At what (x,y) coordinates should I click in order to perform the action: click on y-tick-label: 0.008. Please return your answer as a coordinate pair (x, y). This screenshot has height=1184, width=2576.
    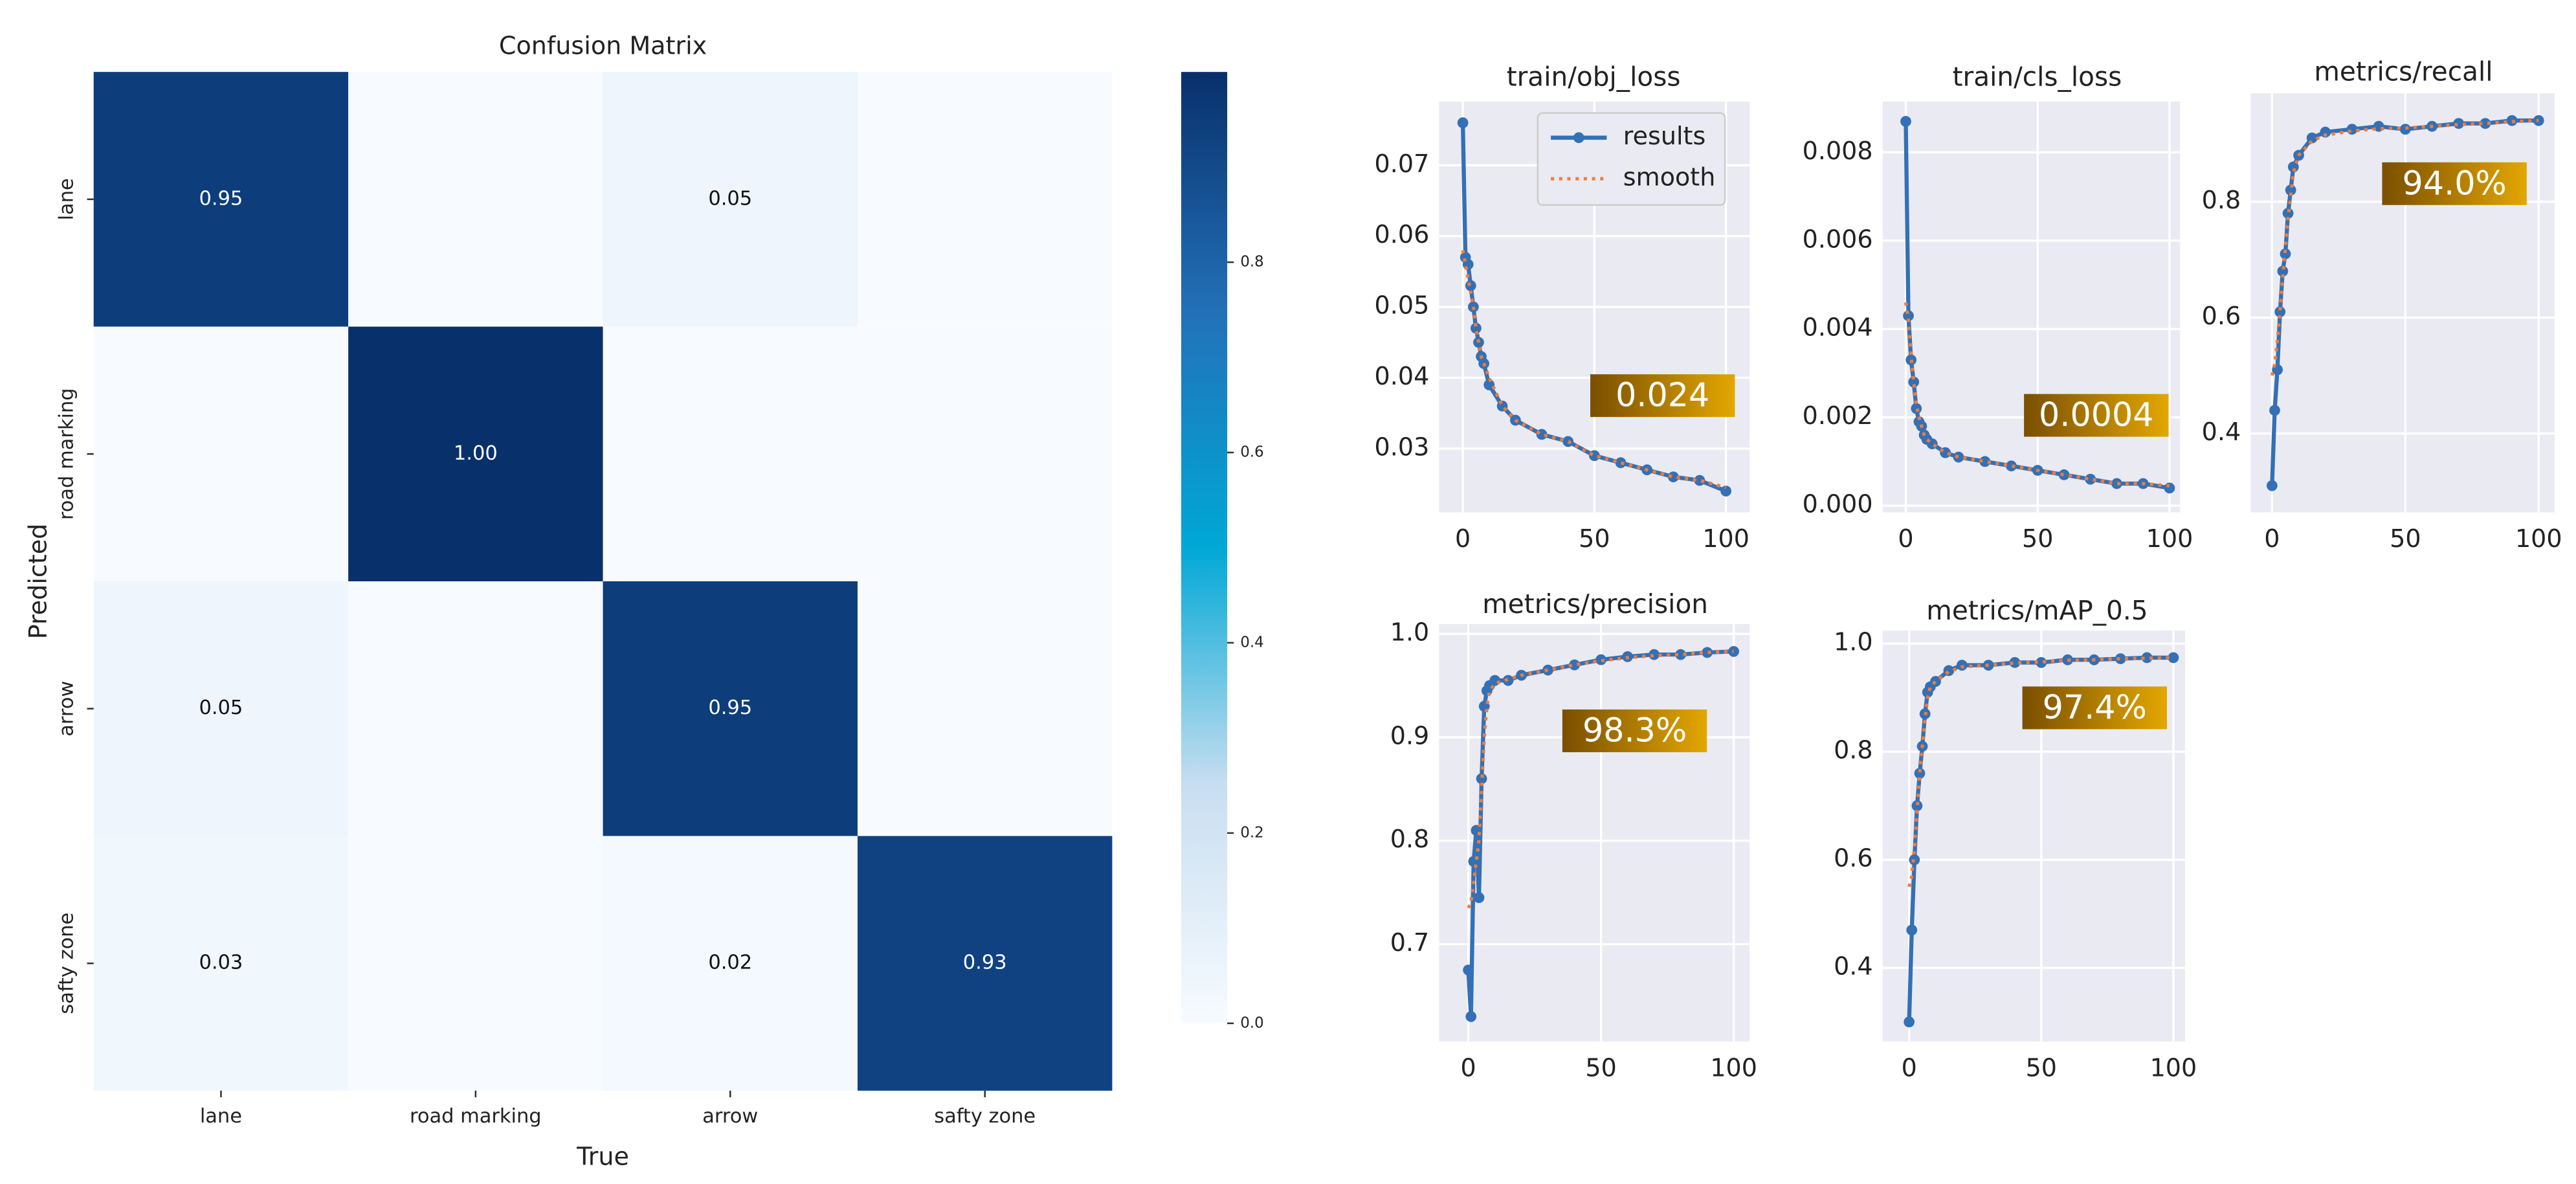
    Looking at the image, I should click on (1838, 151).